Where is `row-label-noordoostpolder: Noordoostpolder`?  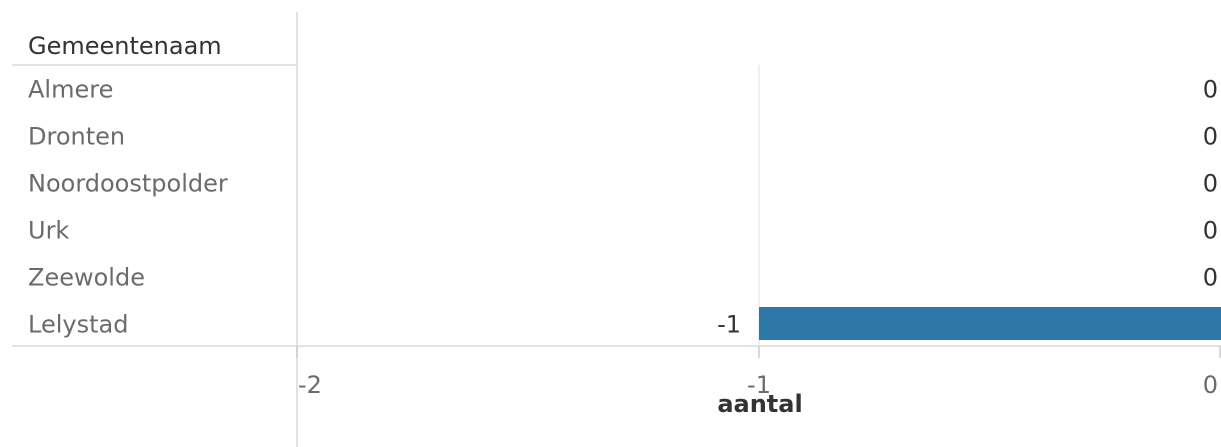 row-label-noordoostpolder: Noordoostpolder is located at coordinates (128, 184).